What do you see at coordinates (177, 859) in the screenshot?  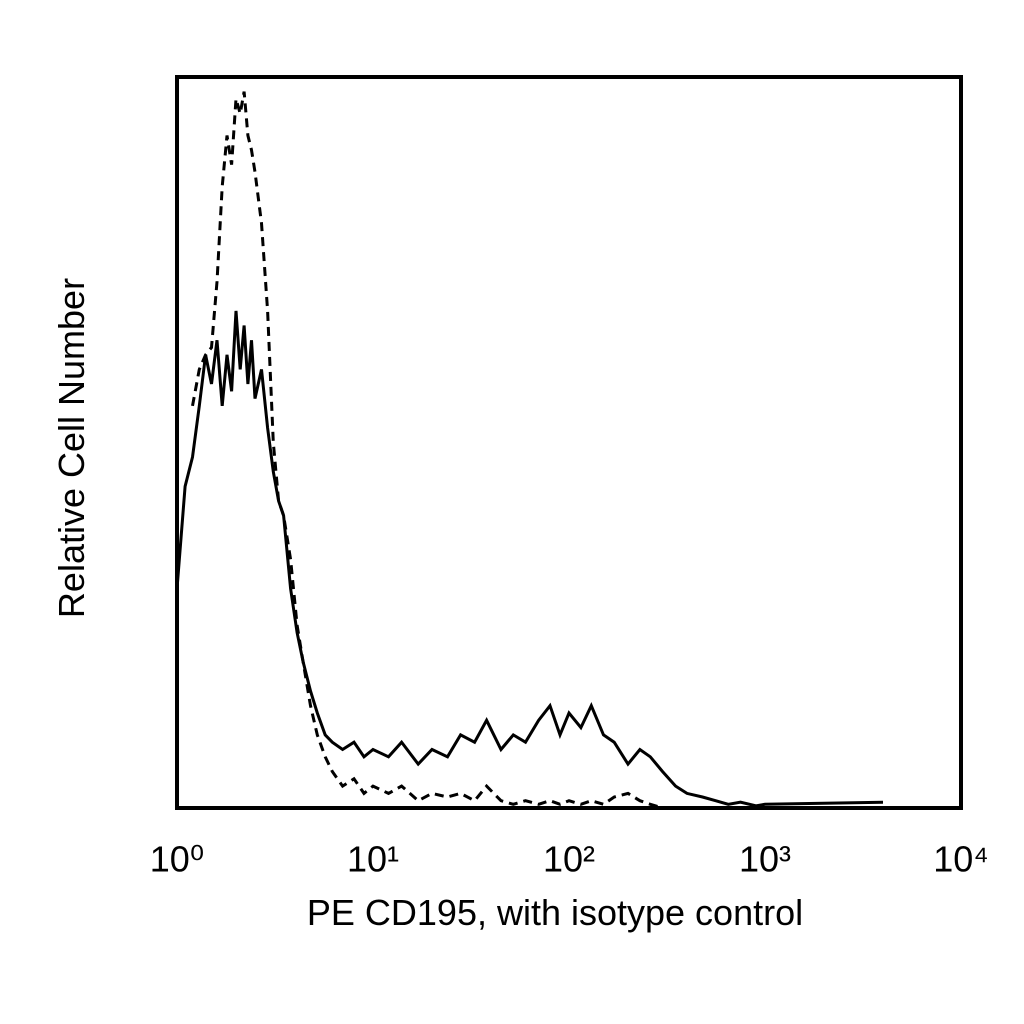 I see `x-tick-label: 10⁰` at bounding box center [177, 859].